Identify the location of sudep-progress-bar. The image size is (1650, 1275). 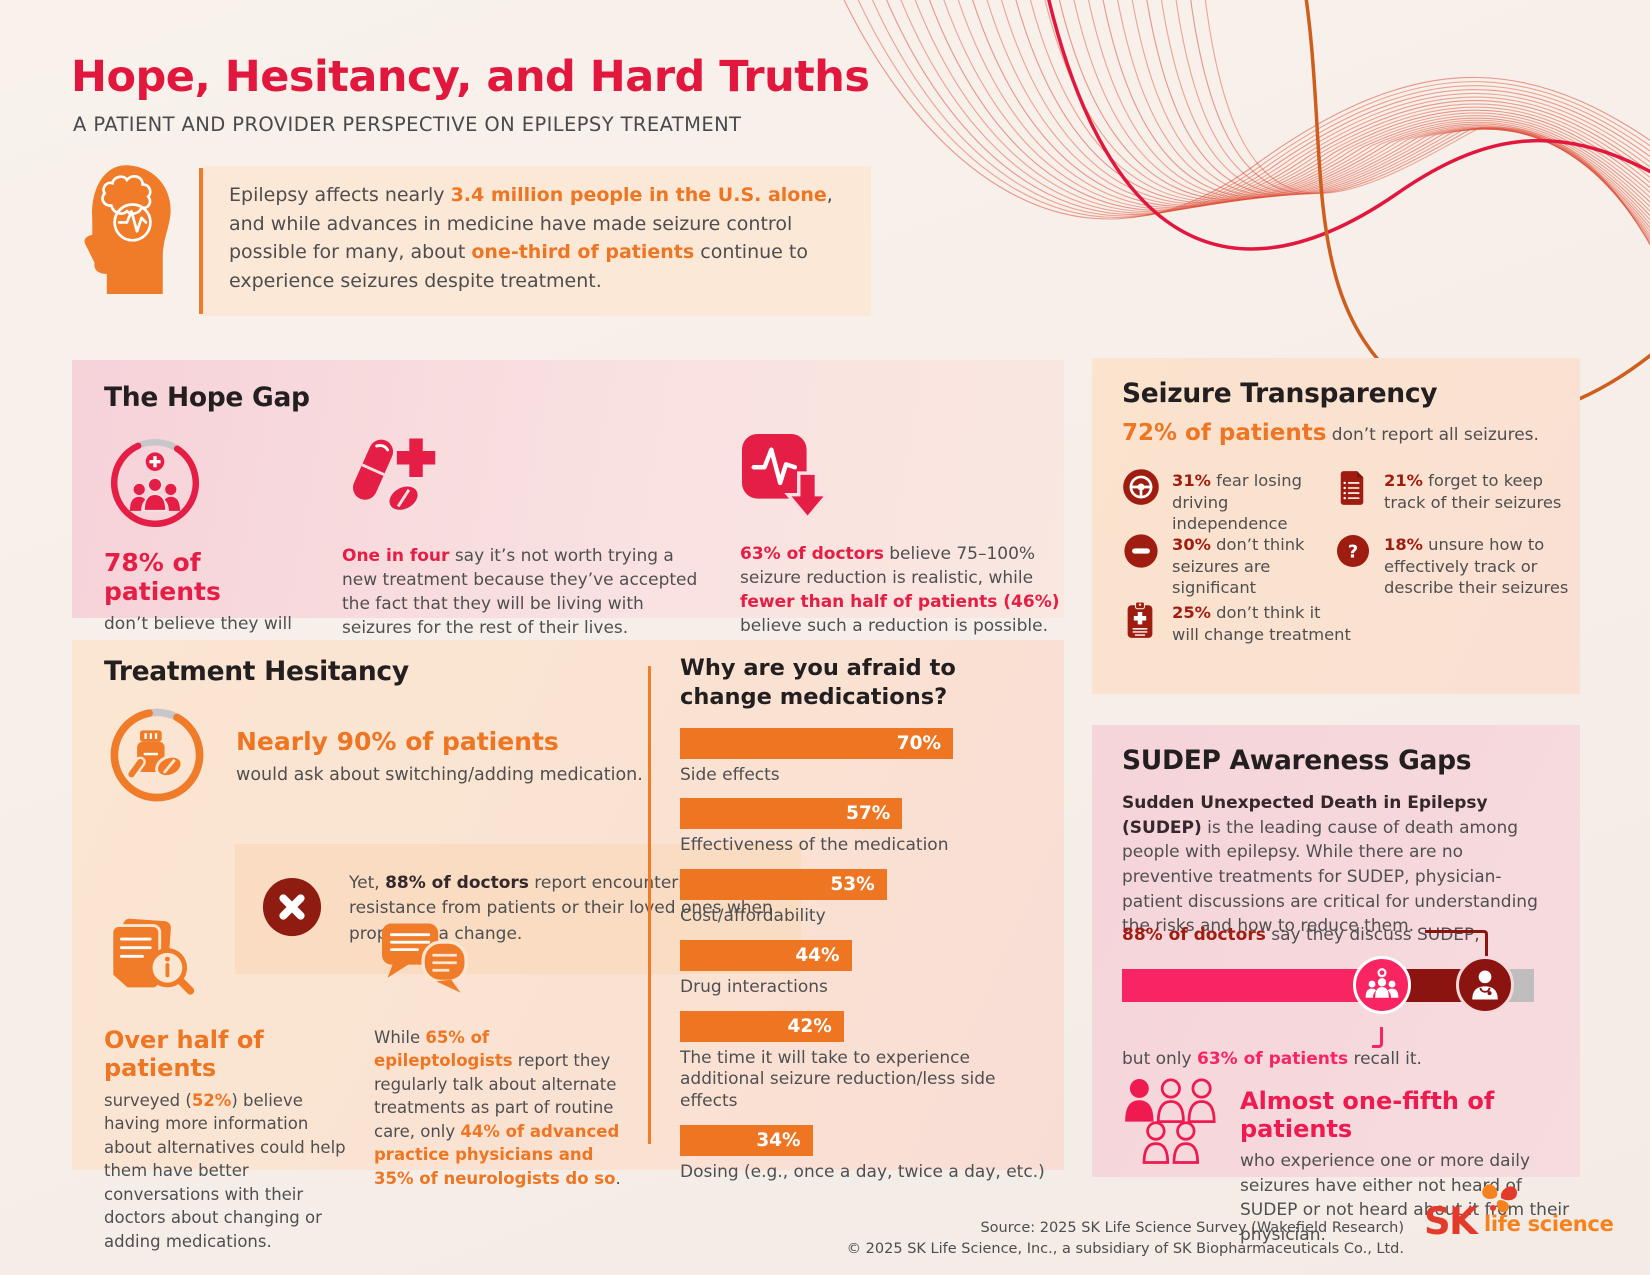
(1328, 985).